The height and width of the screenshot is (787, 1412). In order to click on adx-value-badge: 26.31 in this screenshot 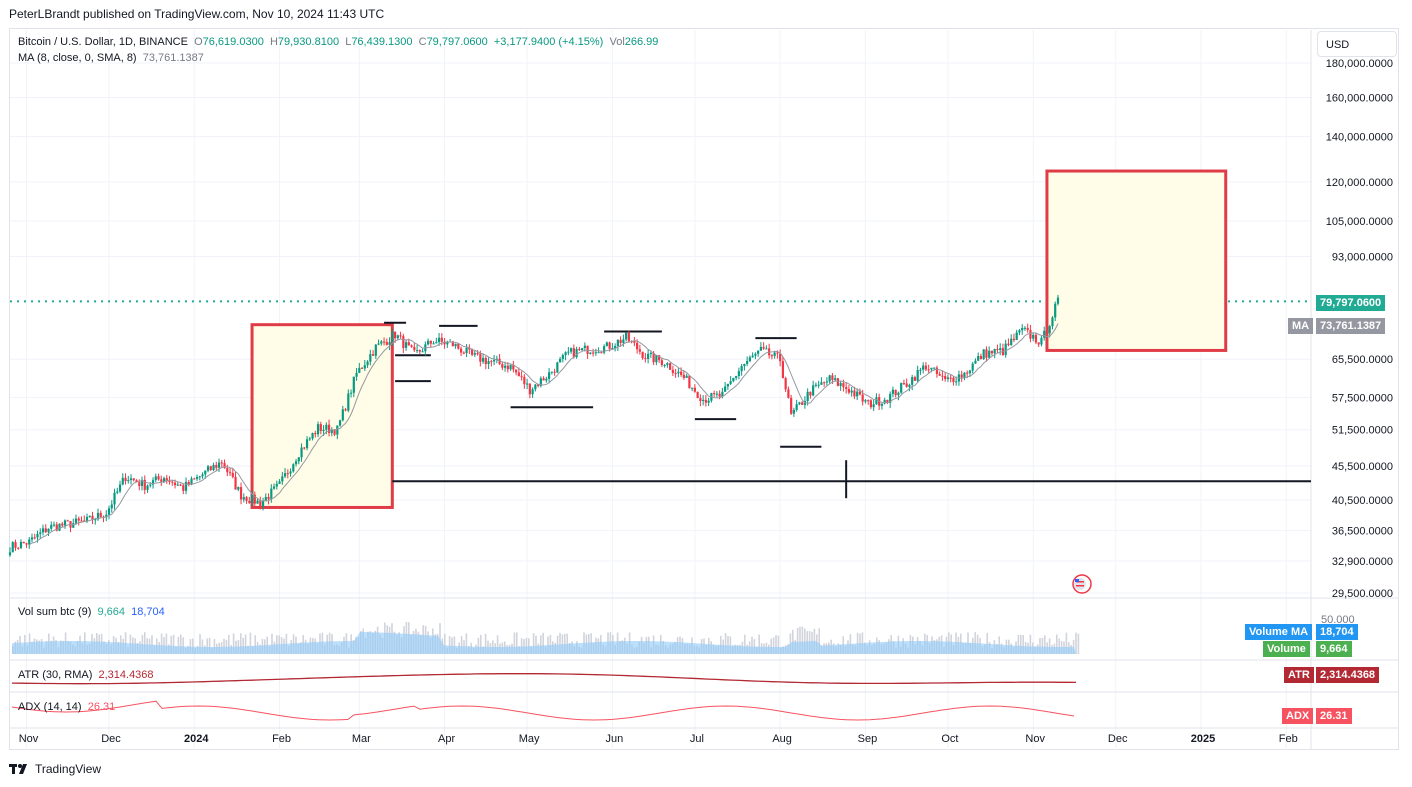, I will do `click(1334, 716)`.